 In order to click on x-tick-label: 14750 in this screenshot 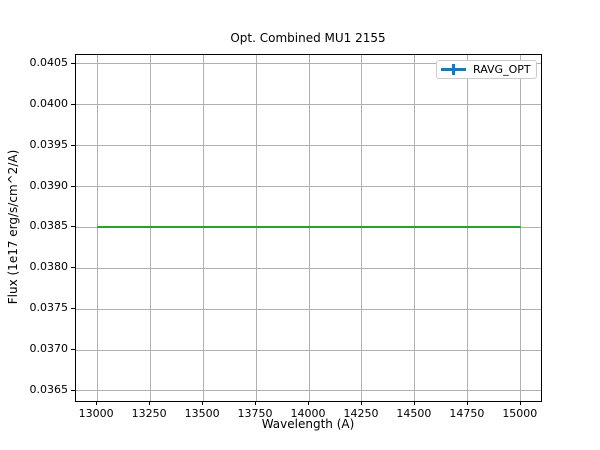, I will do `click(467, 413)`.